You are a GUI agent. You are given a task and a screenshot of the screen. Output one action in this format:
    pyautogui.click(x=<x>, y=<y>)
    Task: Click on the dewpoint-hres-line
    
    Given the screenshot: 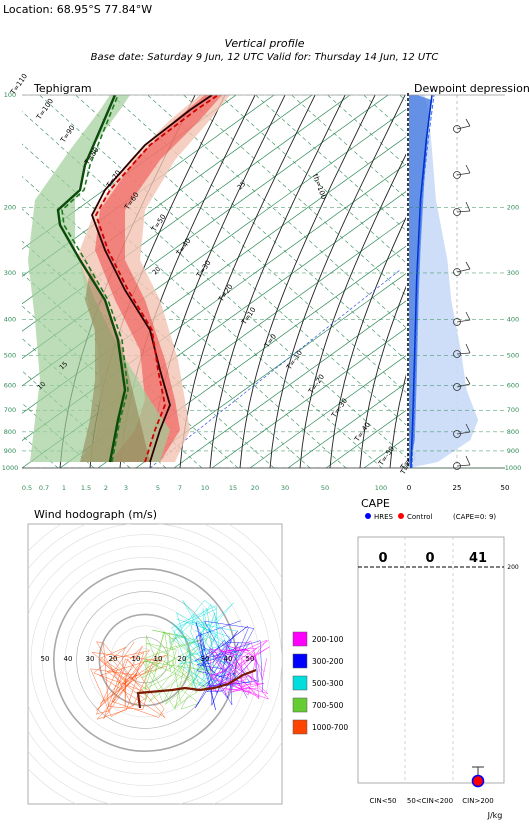 What is the action you would take?
    pyautogui.click(x=91, y=279)
    